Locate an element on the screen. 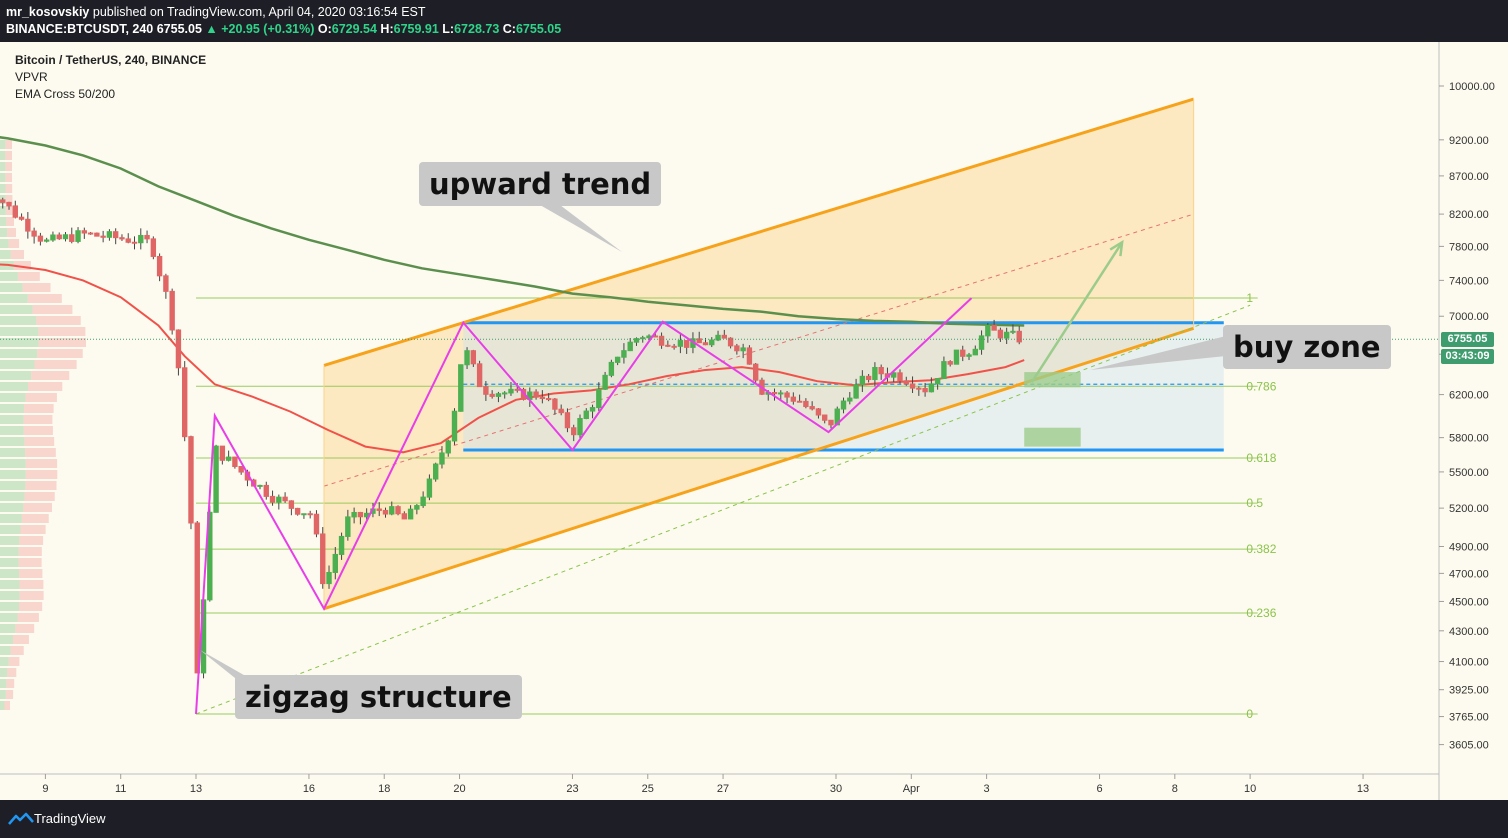 This screenshot has height=838, width=1508. callout-buy-zone: buy zone is located at coordinates (1307, 347).